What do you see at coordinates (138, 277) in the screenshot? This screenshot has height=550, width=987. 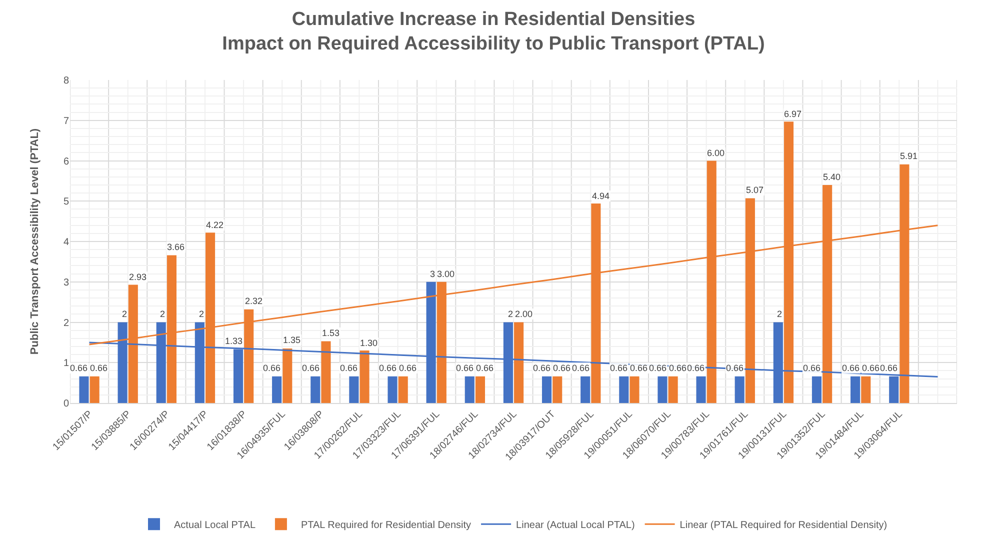 I see `data-label: 2.93` at bounding box center [138, 277].